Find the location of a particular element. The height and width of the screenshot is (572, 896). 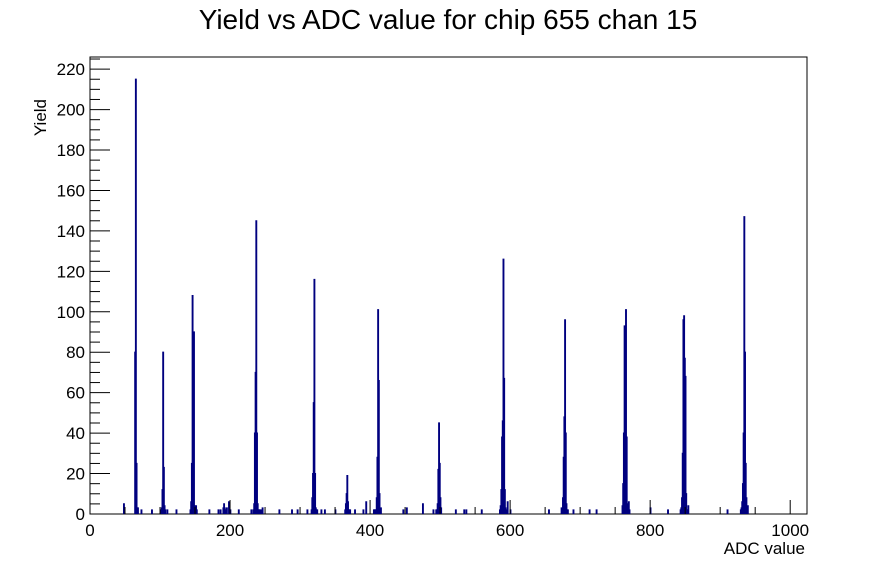

y-tick-label: 140 is located at coordinates (71, 231).